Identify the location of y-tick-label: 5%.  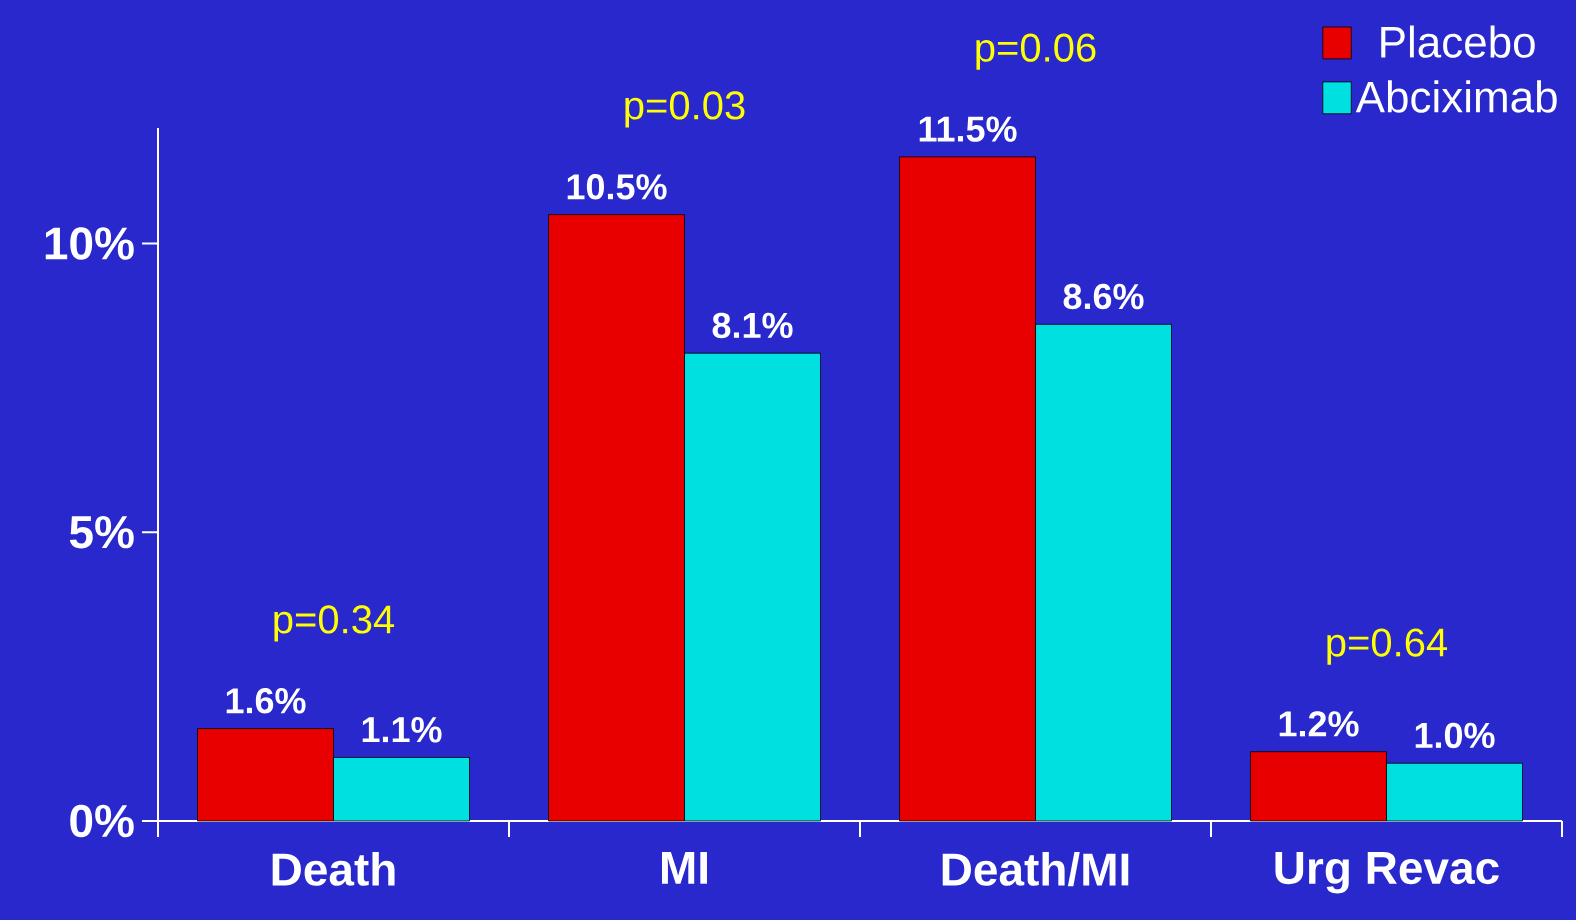
(101, 532).